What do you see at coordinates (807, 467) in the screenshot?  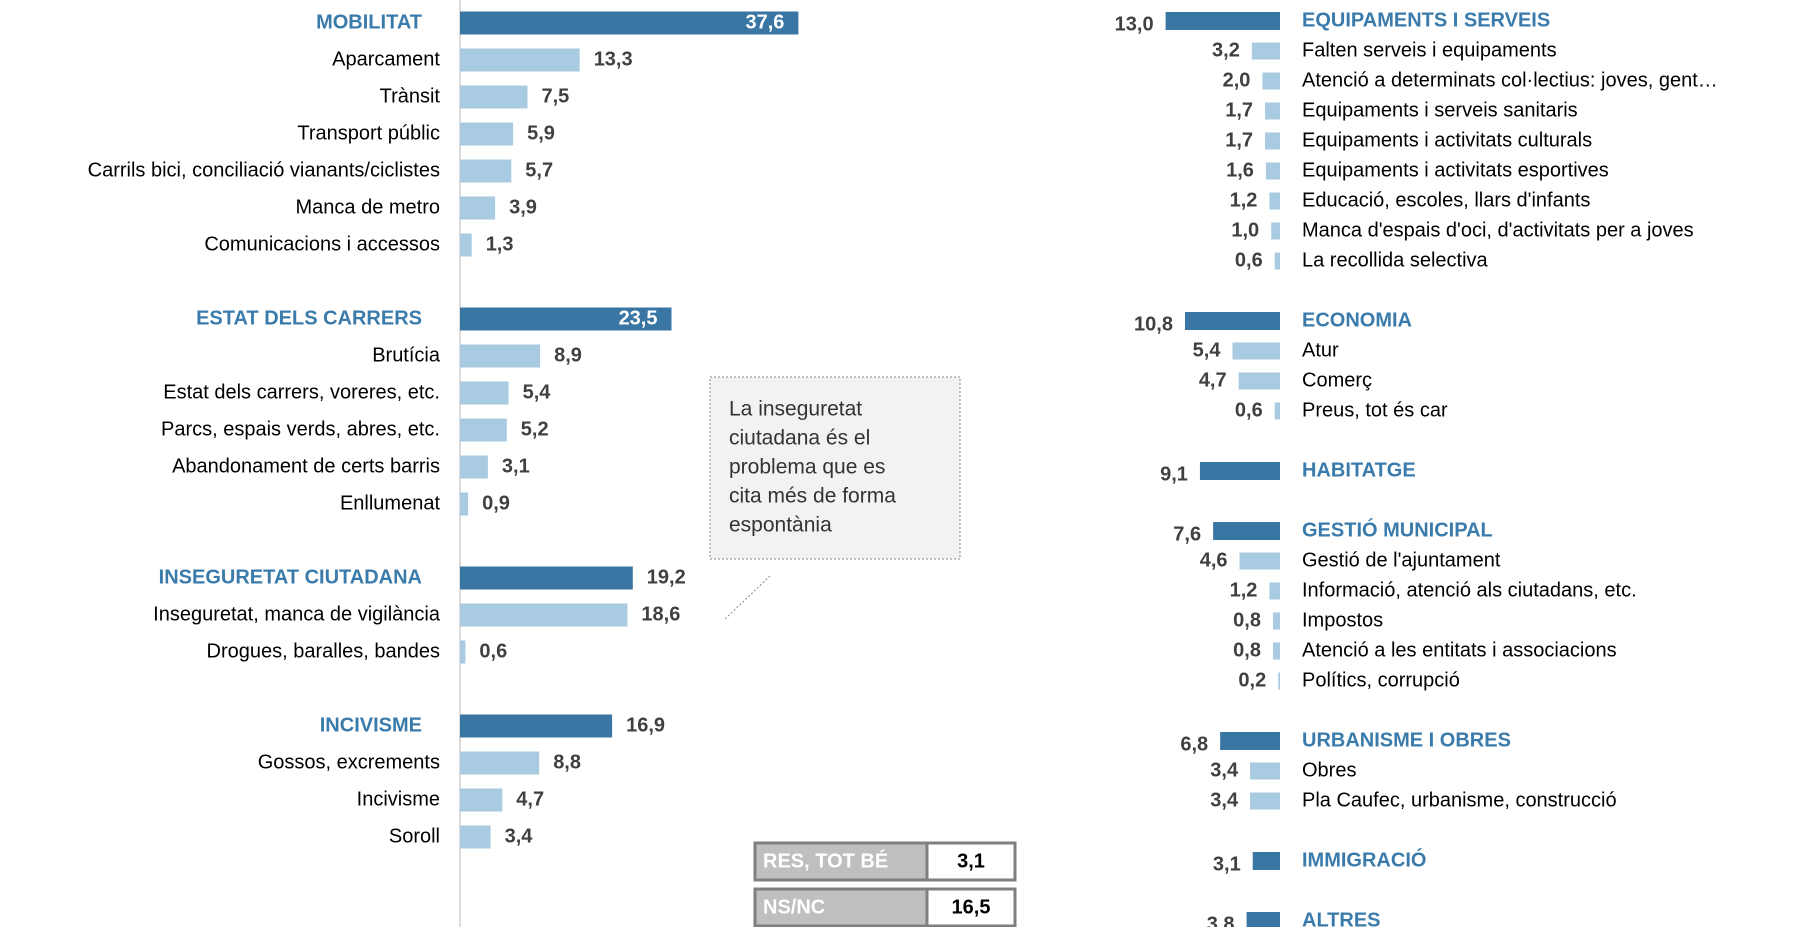 I see `note-text: problema que es` at bounding box center [807, 467].